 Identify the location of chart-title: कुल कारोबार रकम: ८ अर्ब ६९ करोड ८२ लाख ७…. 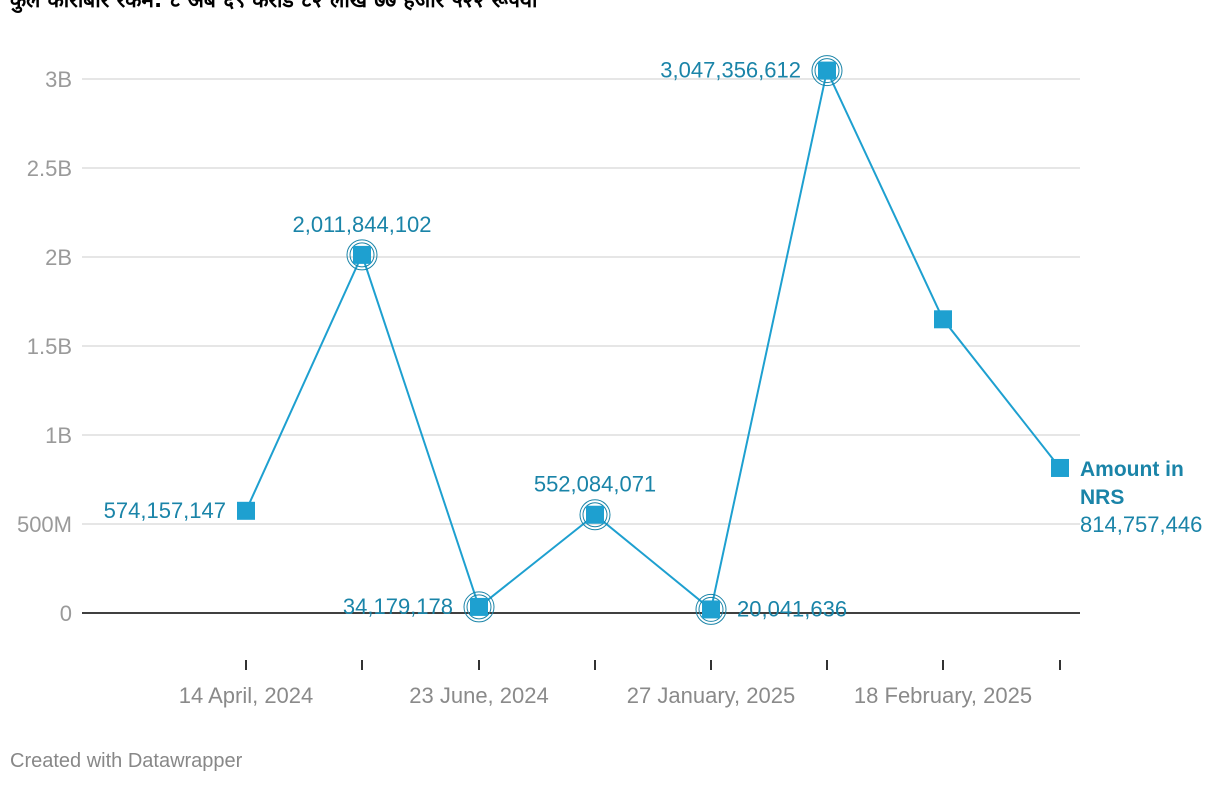
(274, 6).